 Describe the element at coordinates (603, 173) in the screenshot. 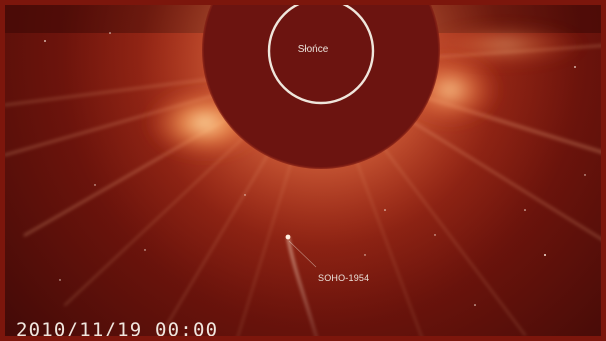

I see `right-edge-dark` at that location.